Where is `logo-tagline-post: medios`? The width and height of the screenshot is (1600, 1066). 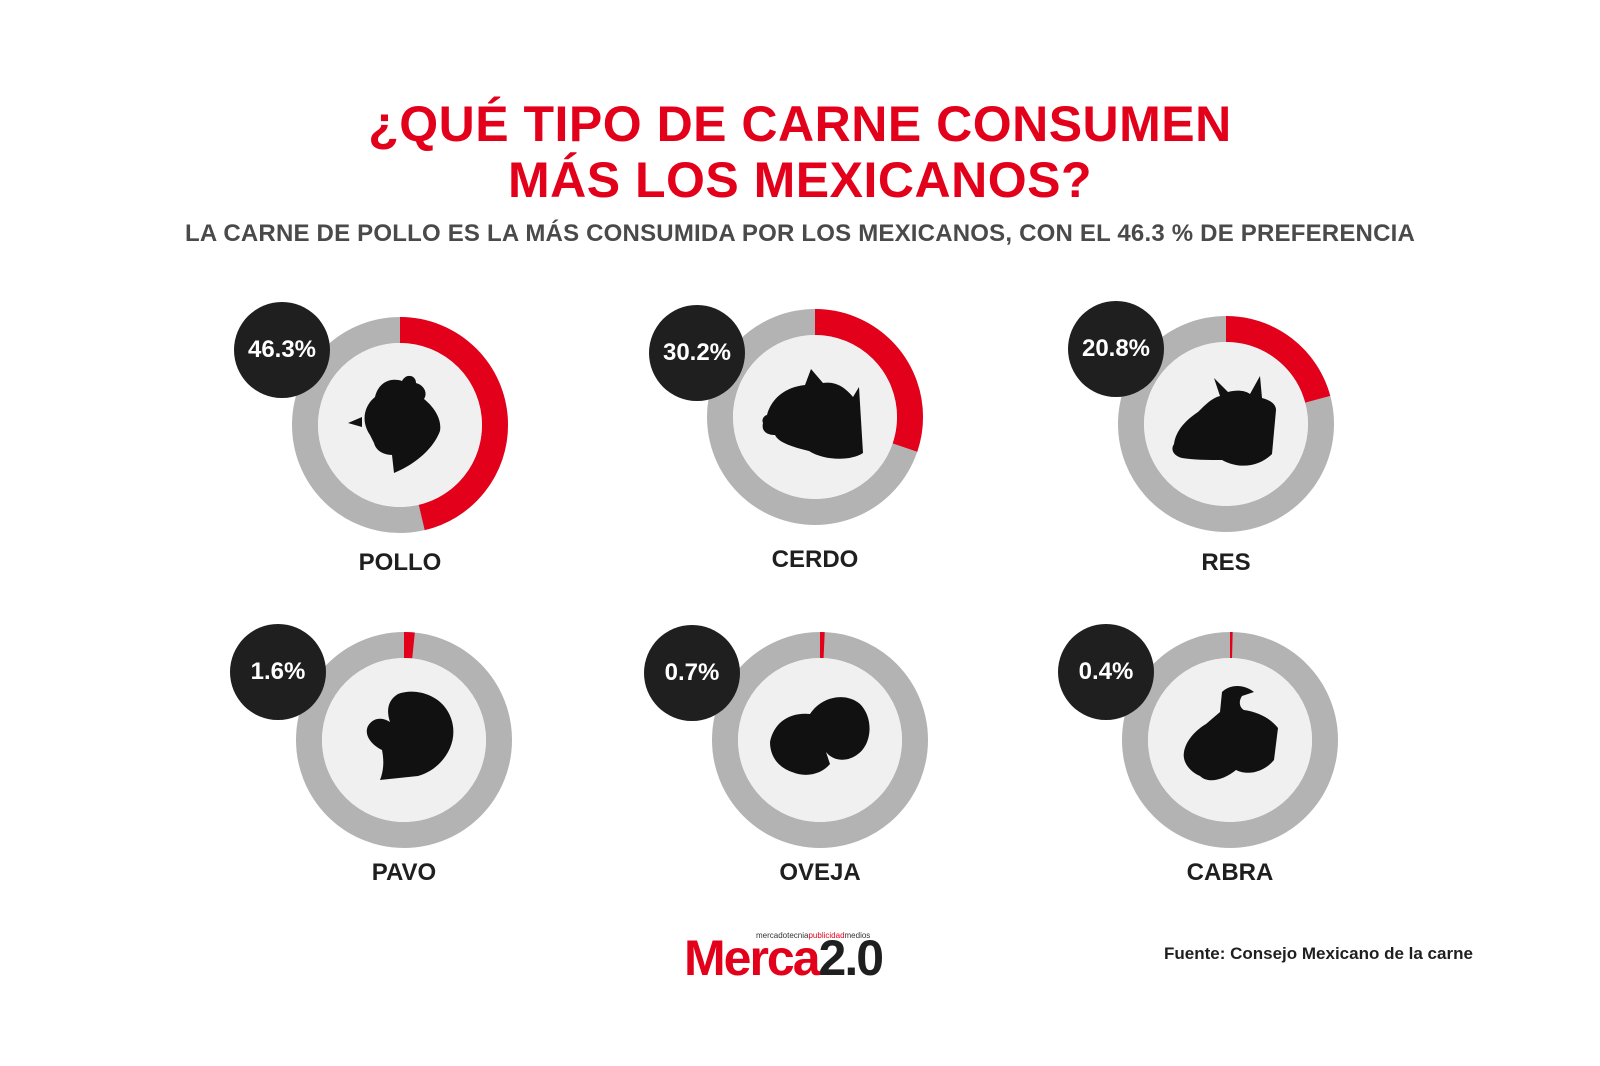 logo-tagline-post: medios is located at coordinates (857, 935).